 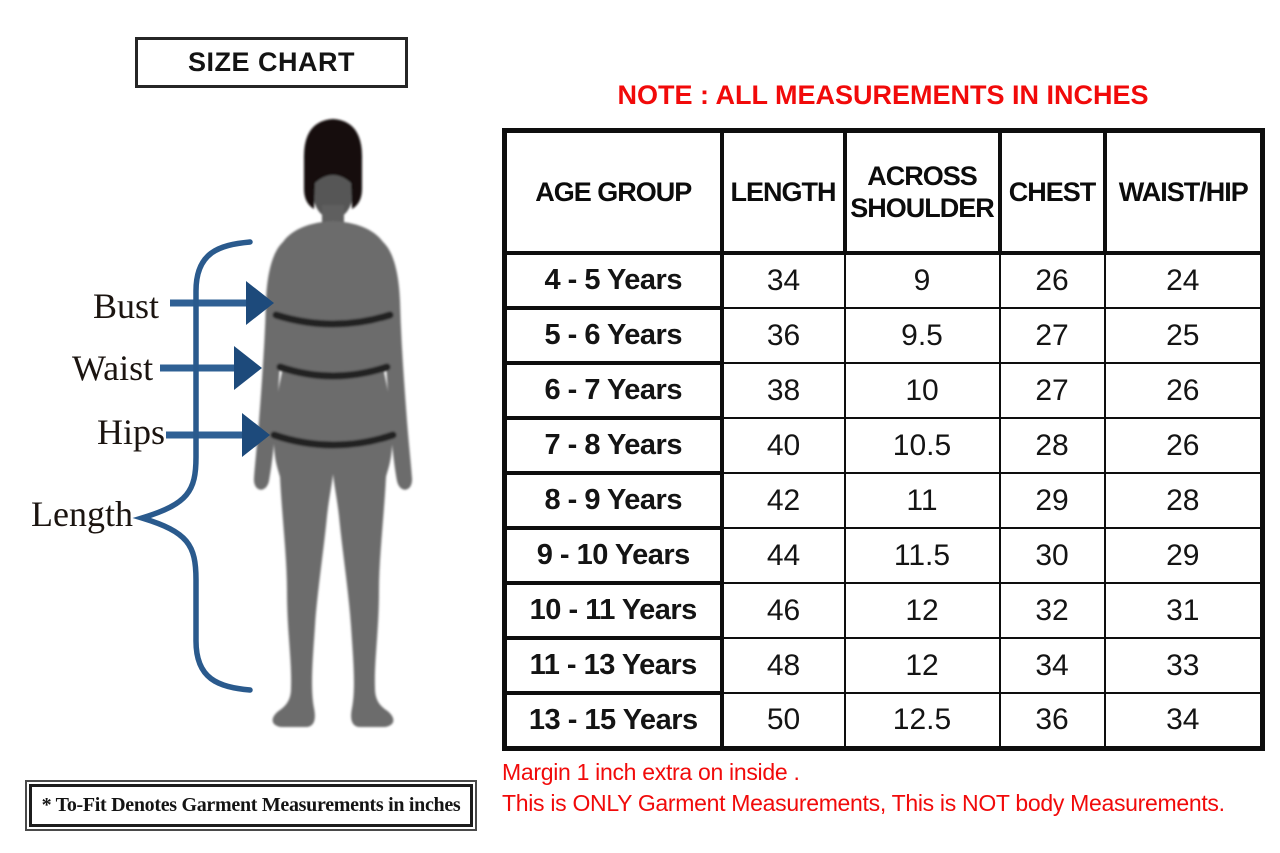 I want to click on torso-and-legs, so click(x=333, y=474).